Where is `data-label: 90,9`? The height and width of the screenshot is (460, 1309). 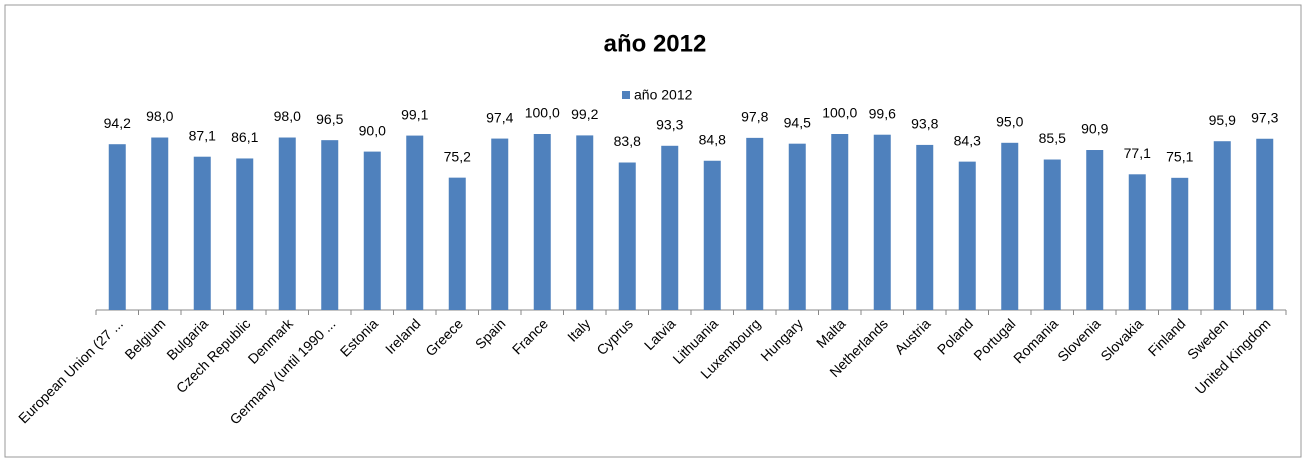
data-label: 90,9 is located at coordinates (1094, 129).